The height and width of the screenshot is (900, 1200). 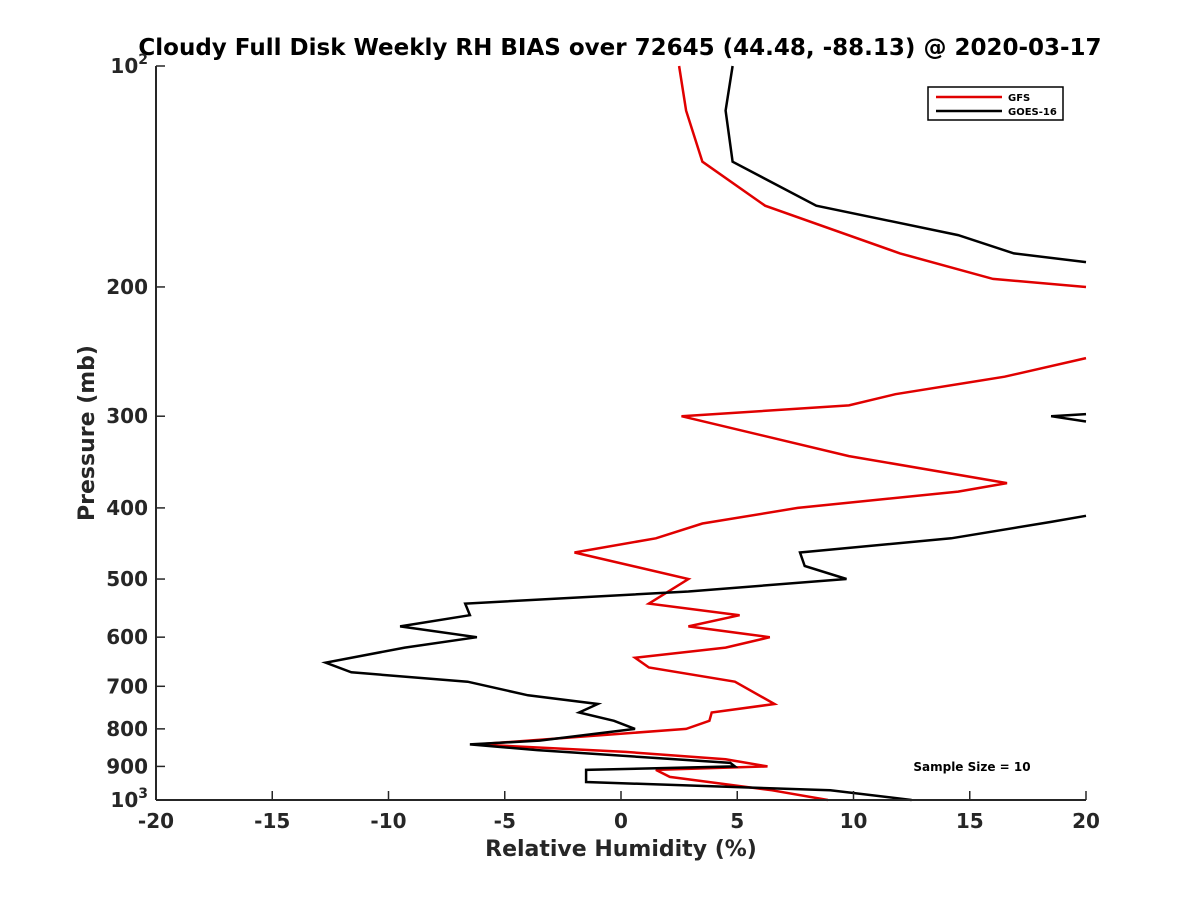 What do you see at coordinates (127, 508) in the screenshot?
I see `y-tick-label: 400` at bounding box center [127, 508].